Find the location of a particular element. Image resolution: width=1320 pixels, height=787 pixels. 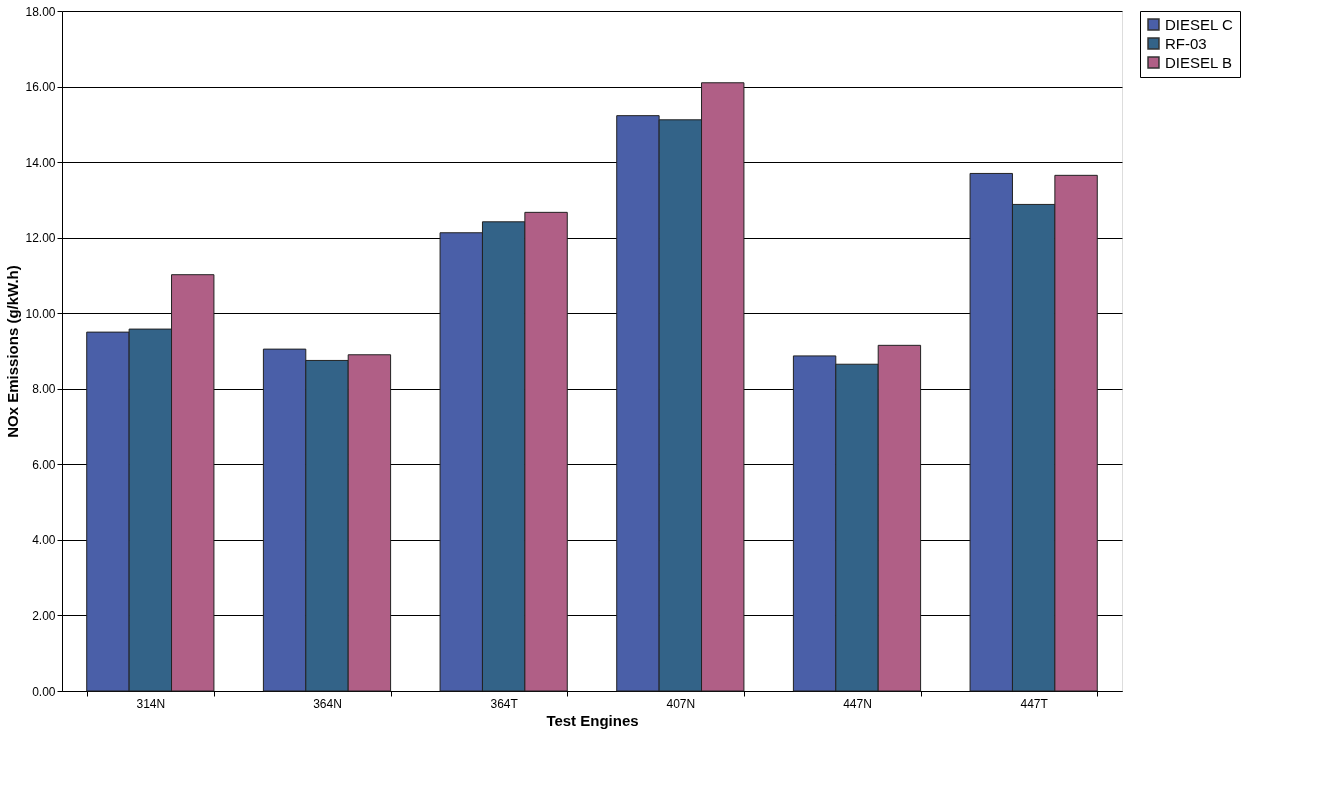

y-tick-label: 16.00 is located at coordinates (40, 87).